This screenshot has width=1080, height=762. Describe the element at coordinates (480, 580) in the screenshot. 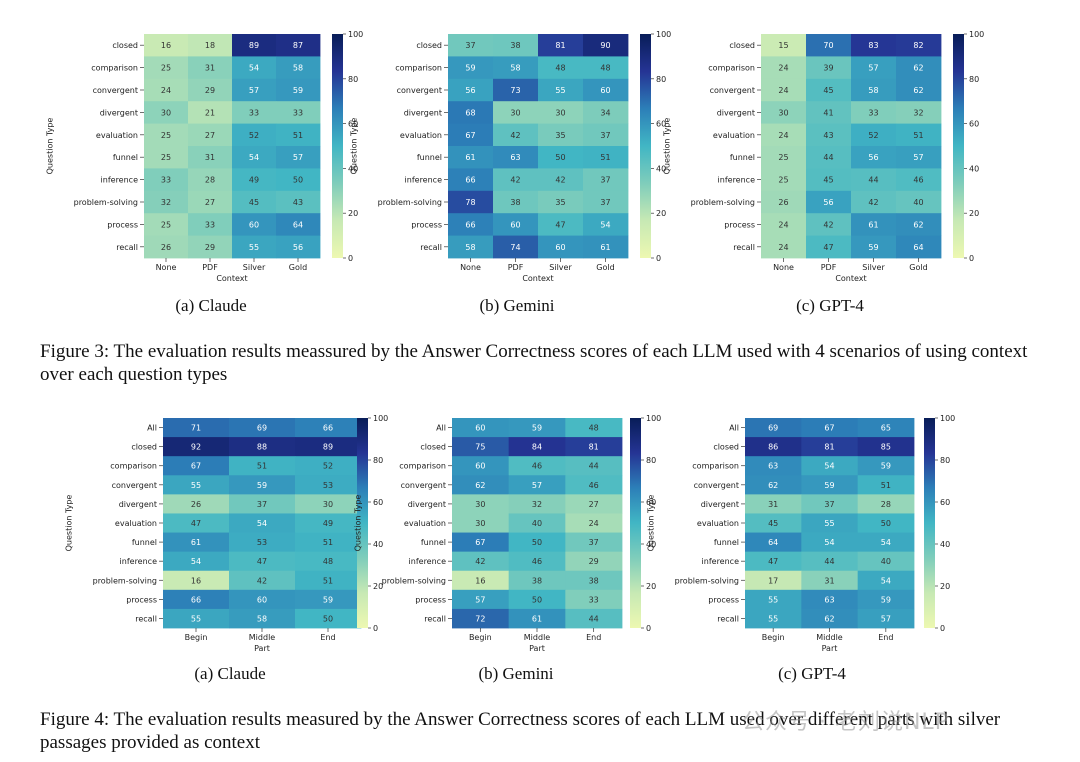

I see `cell-value-label: 16` at that location.